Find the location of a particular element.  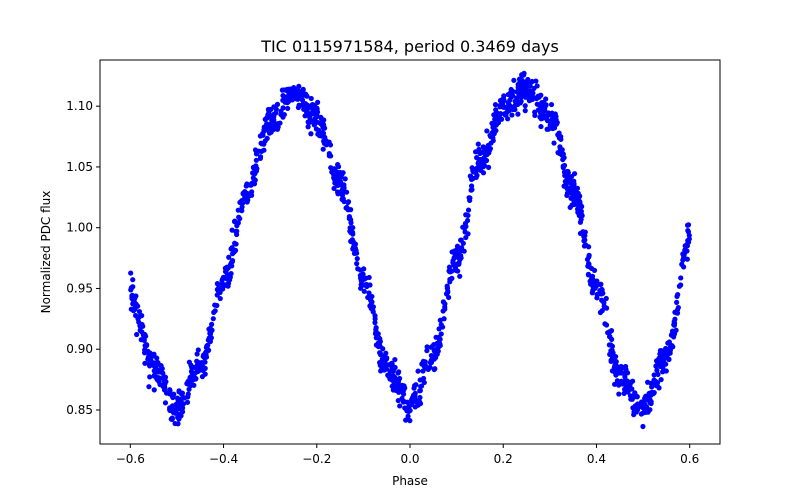

x-tick-label: −0.6 is located at coordinates (130, 459).